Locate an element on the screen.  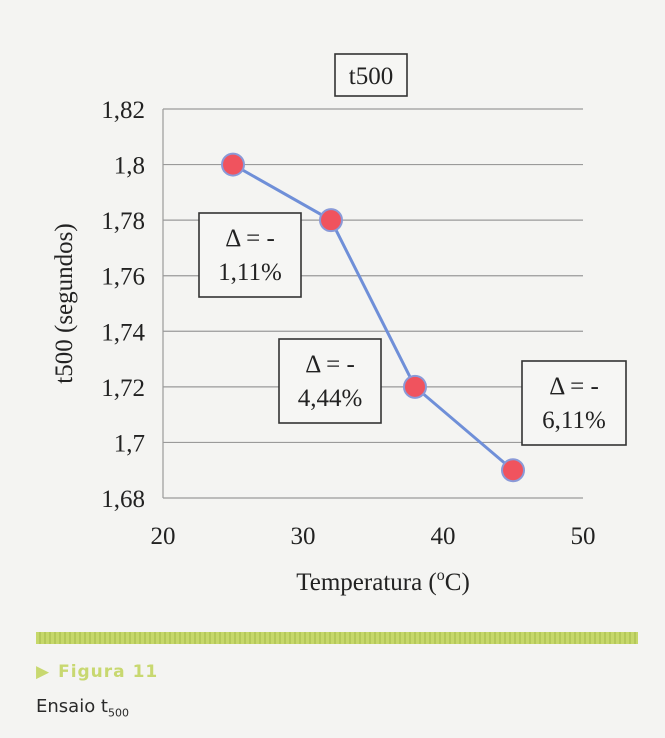
caption-subscript: 500 is located at coordinates (118, 713).